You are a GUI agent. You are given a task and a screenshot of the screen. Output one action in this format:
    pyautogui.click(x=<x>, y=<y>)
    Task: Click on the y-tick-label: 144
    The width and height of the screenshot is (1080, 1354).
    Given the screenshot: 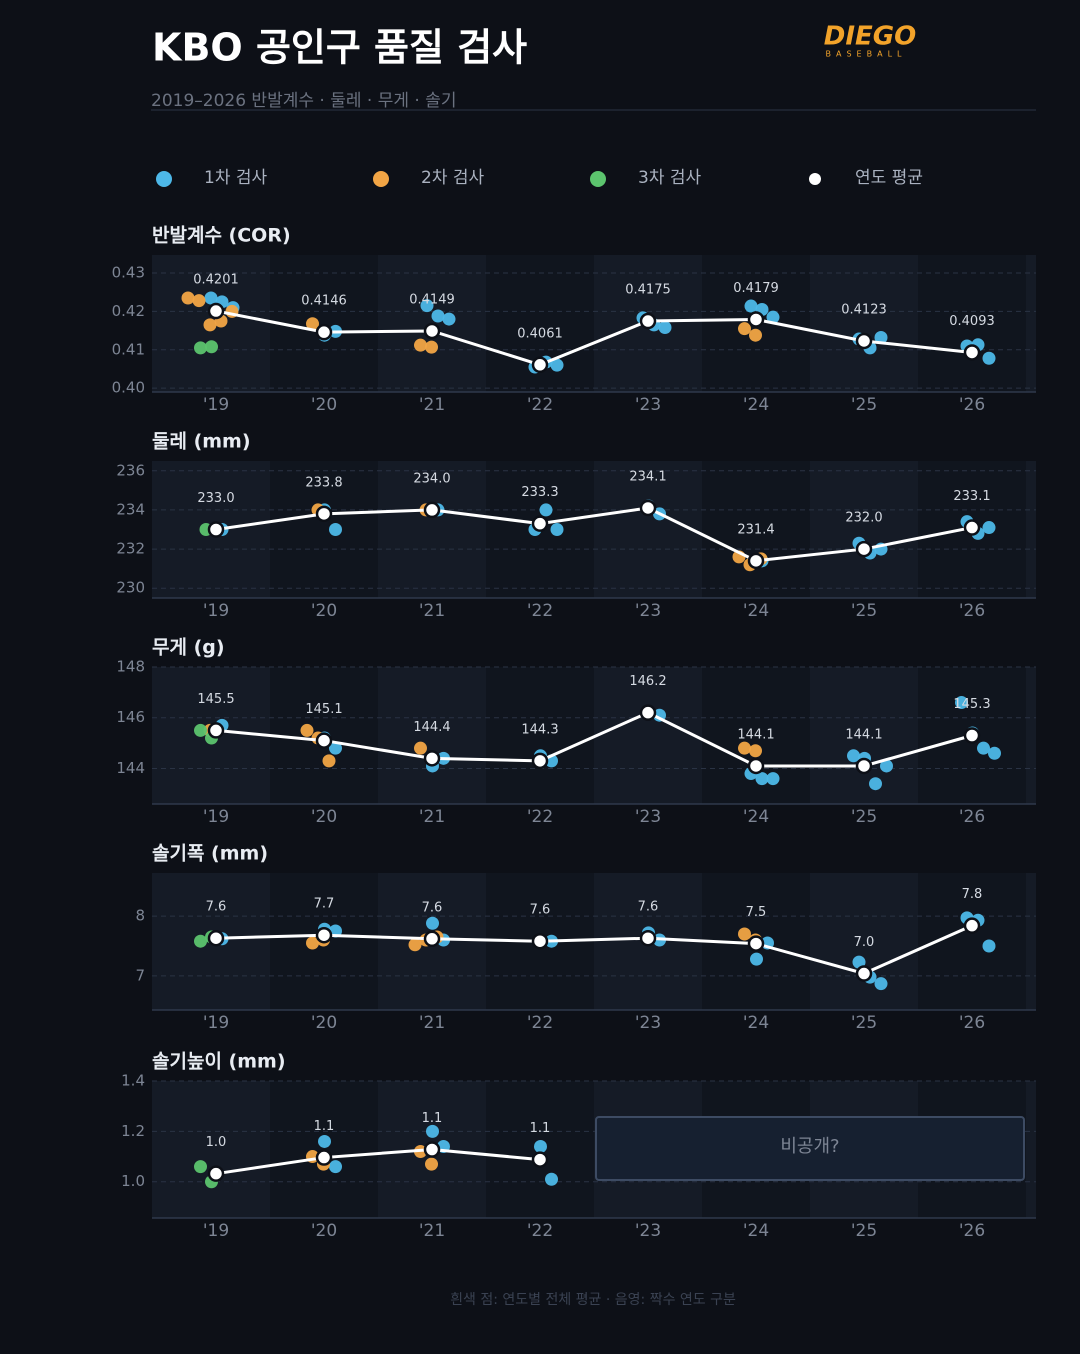 What is the action you would take?
    pyautogui.click(x=130, y=768)
    